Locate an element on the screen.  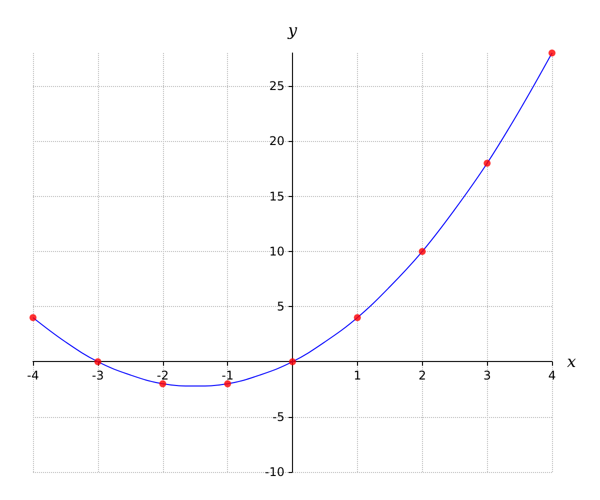
x-tick-label: -3 is located at coordinates (98, 375).